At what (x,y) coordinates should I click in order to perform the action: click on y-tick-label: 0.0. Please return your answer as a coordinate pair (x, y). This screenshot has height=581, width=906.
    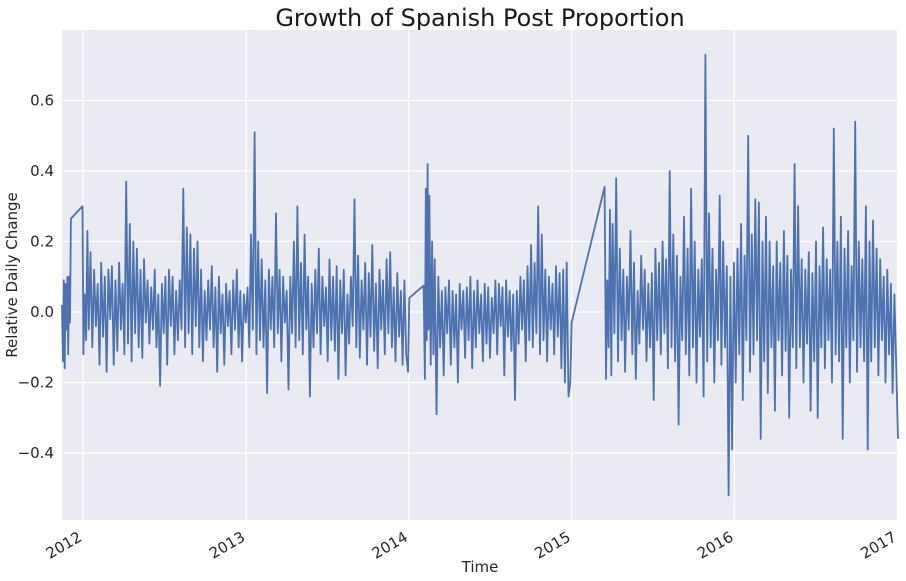
    Looking at the image, I should click on (42, 312).